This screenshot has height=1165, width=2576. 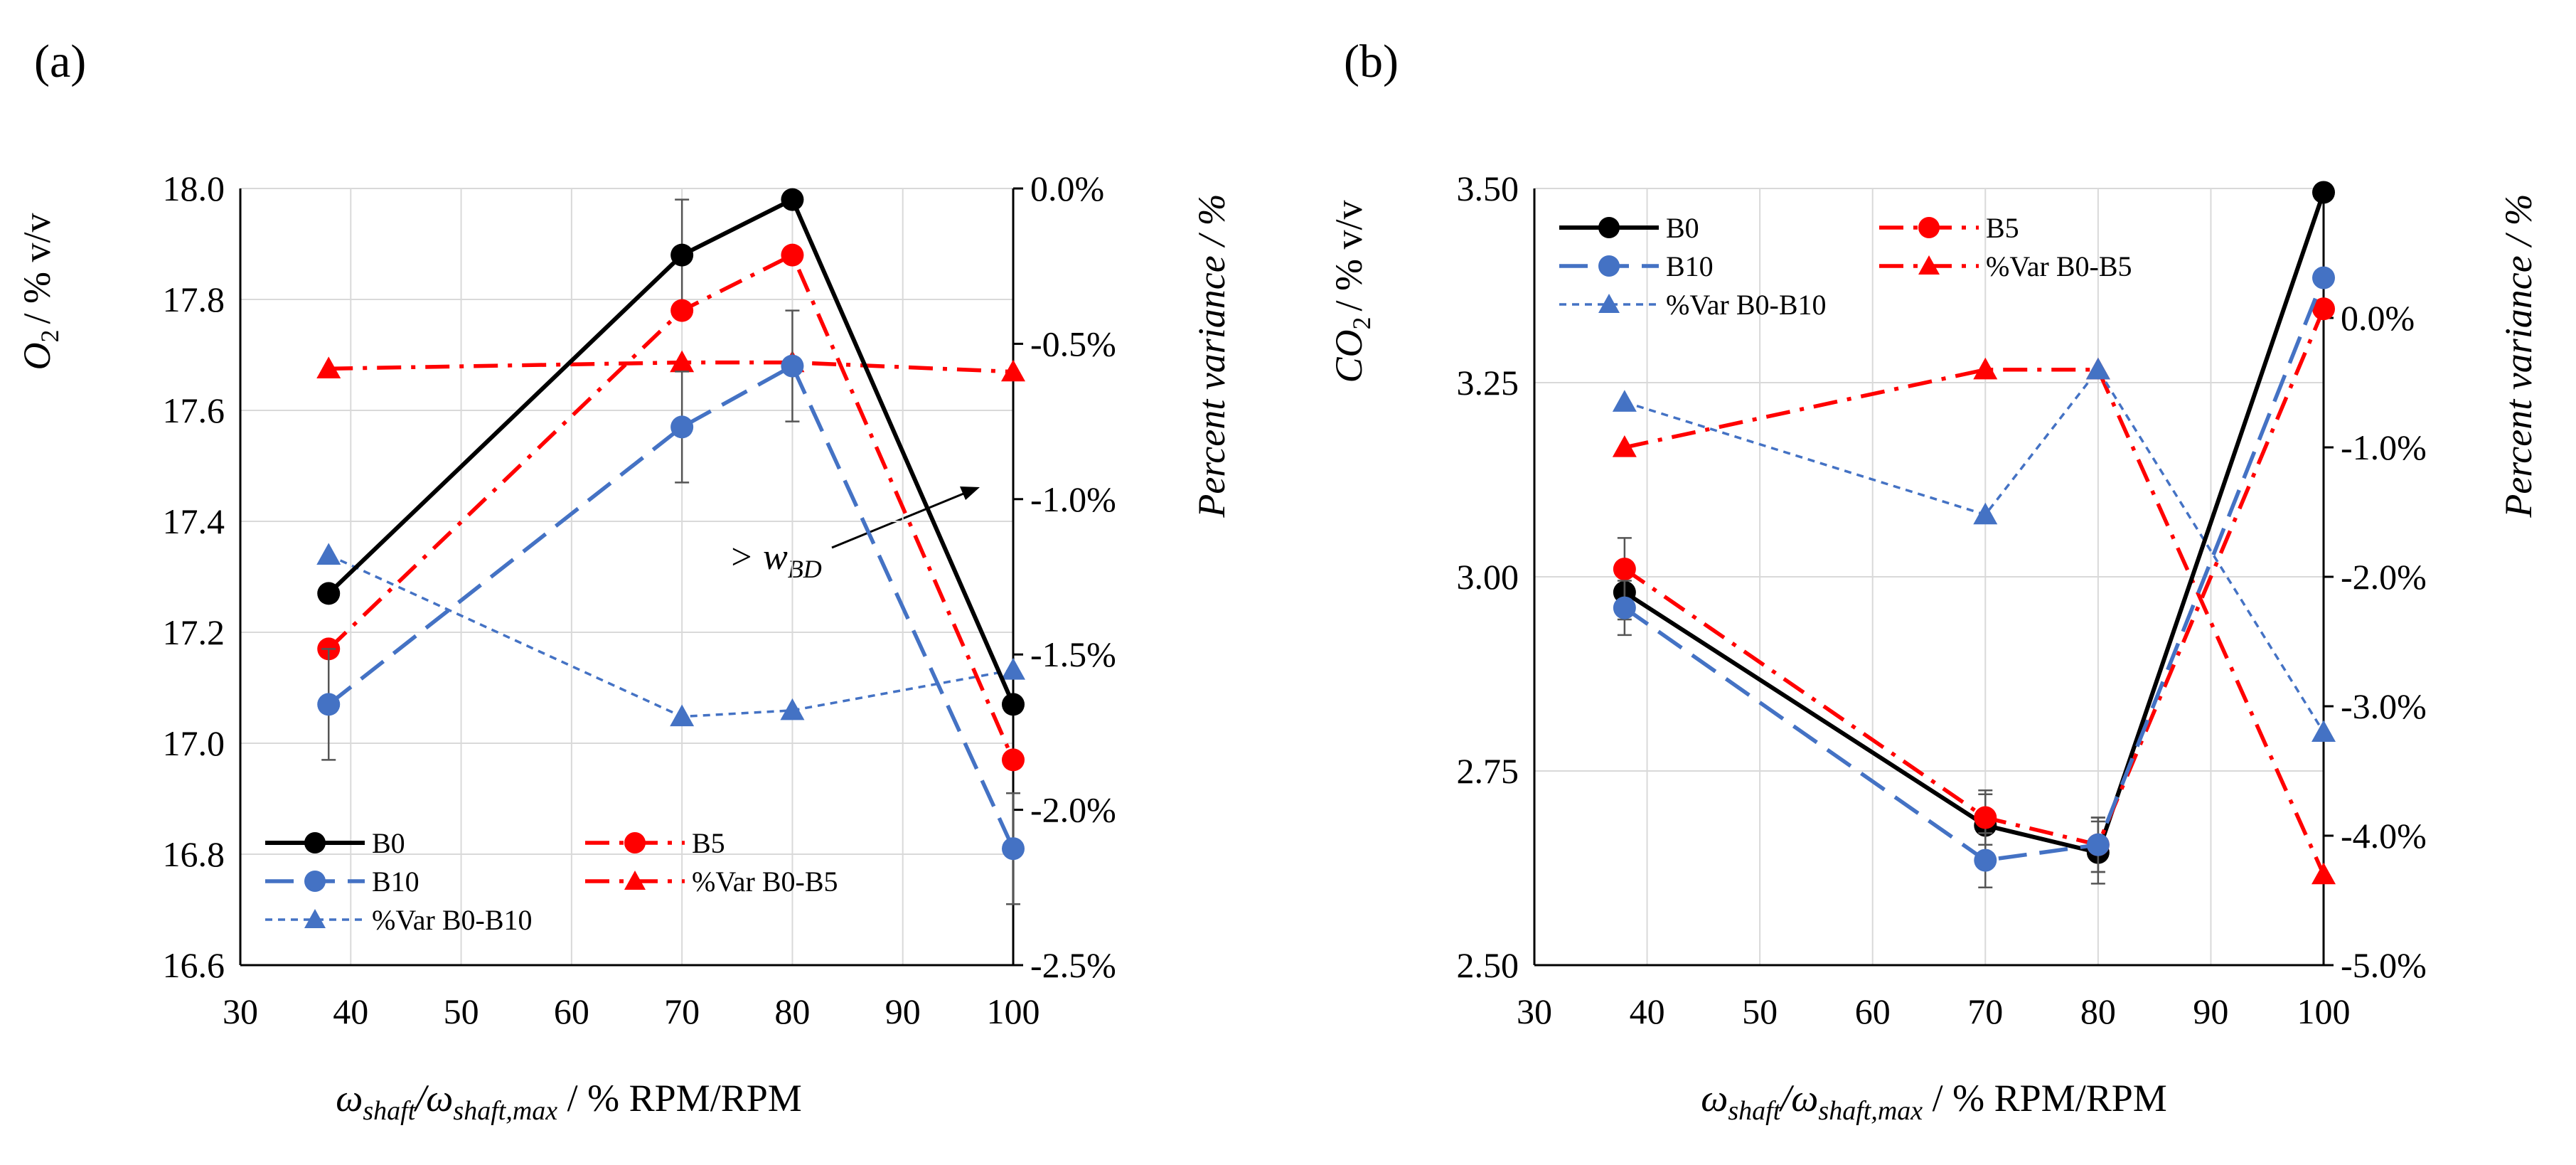 I want to click on panel-b-legend-b0-marker, so click(x=1609, y=227).